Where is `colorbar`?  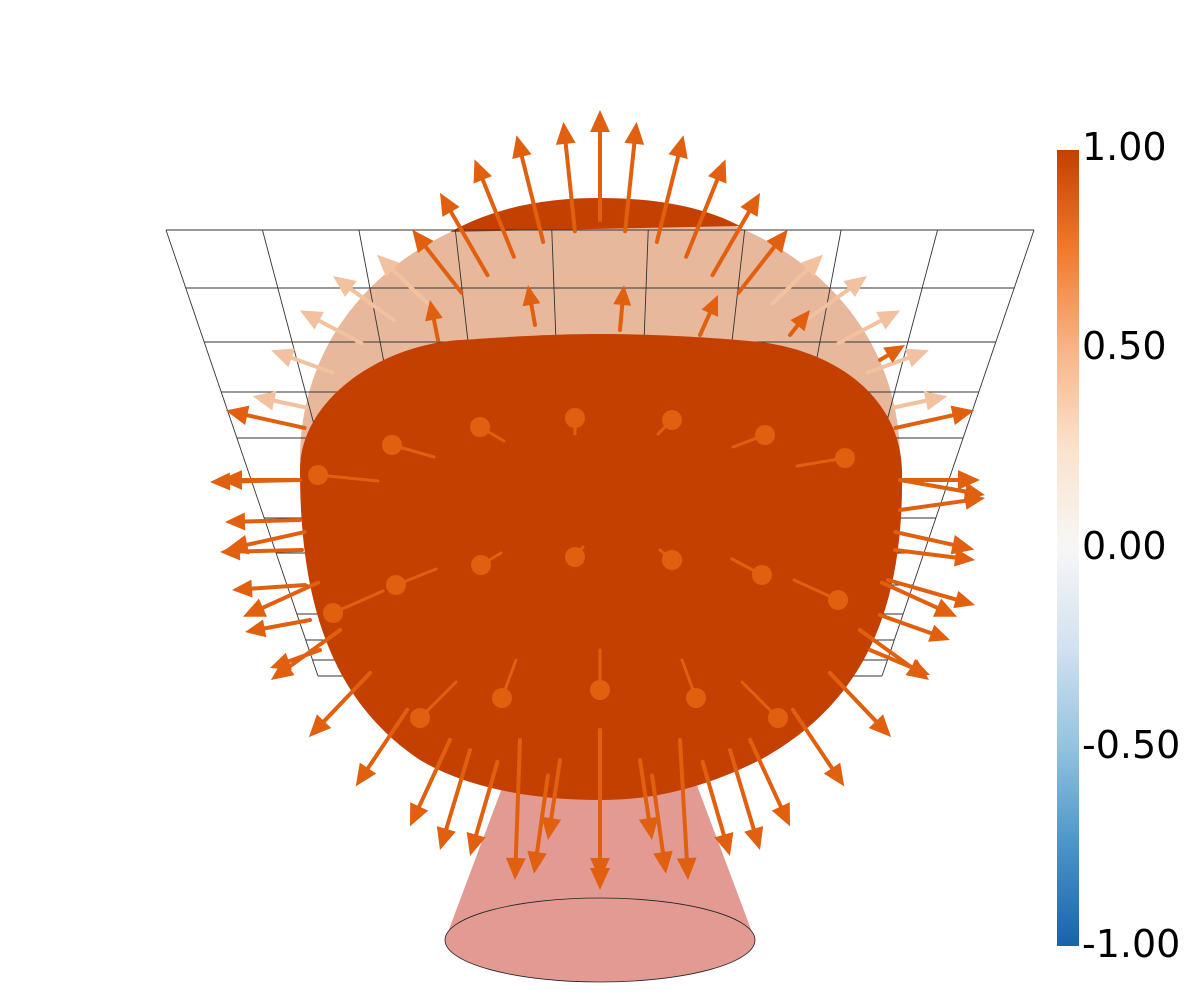 colorbar is located at coordinates (1068, 548).